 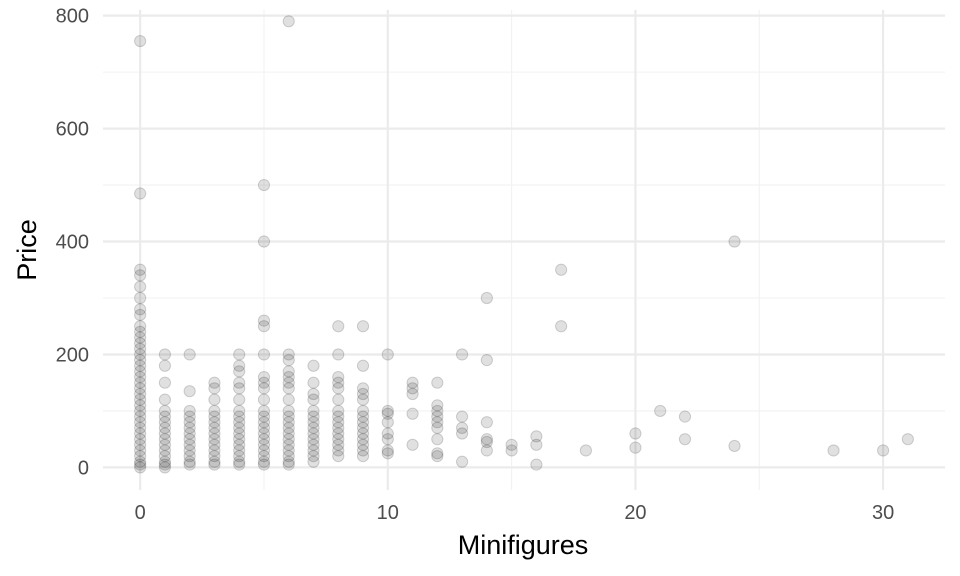 What do you see at coordinates (72, 130) in the screenshot?
I see `y-tick-label: 600` at bounding box center [72, 130].